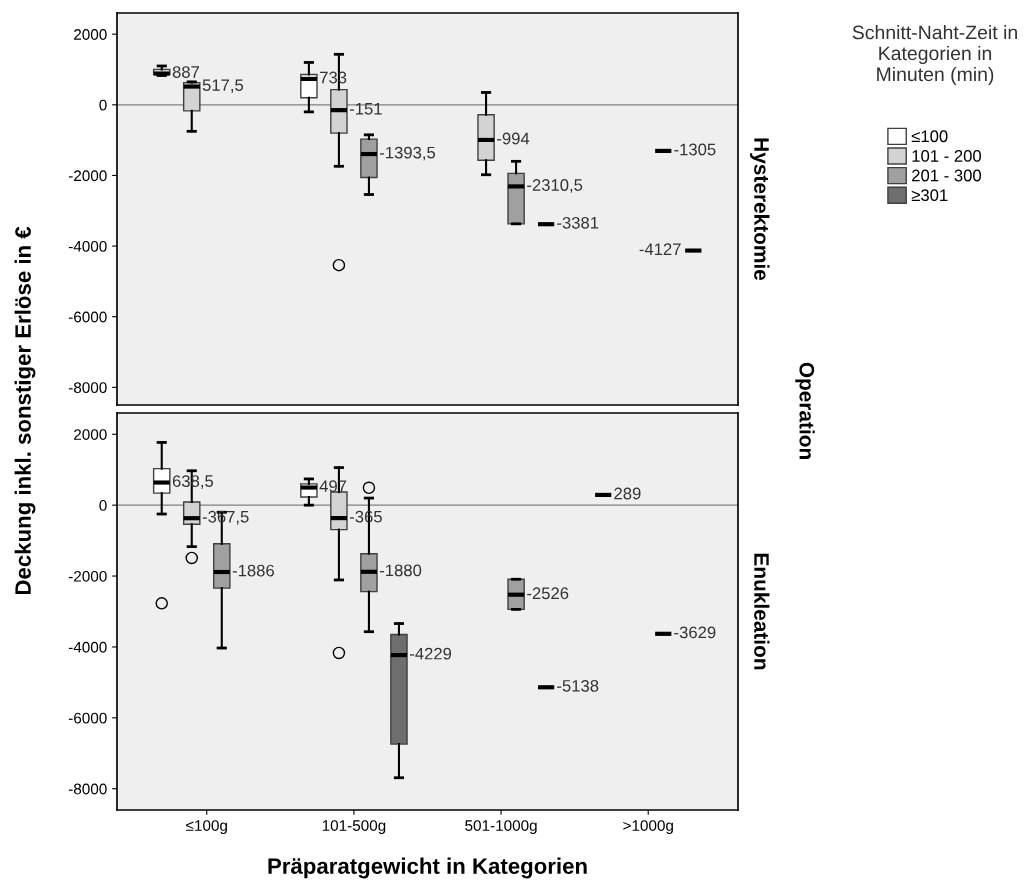  Describe the element at coordinates (430, 653) in the screenshot. I see `text: -4229` at that location.